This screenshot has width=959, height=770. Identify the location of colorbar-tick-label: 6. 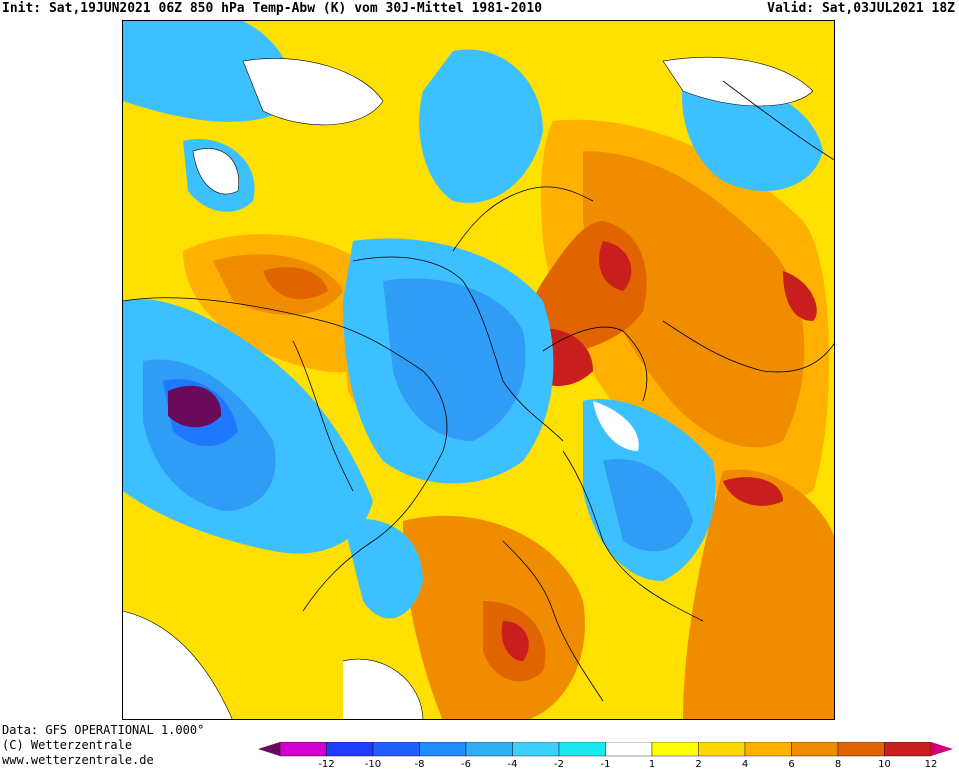
(791, 764).